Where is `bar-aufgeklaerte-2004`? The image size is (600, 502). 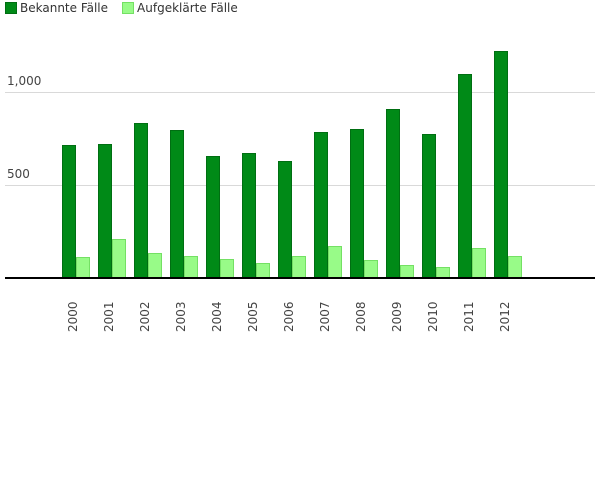
bar-aufgeklaerte-2004 is located at coordinates (227, 268).